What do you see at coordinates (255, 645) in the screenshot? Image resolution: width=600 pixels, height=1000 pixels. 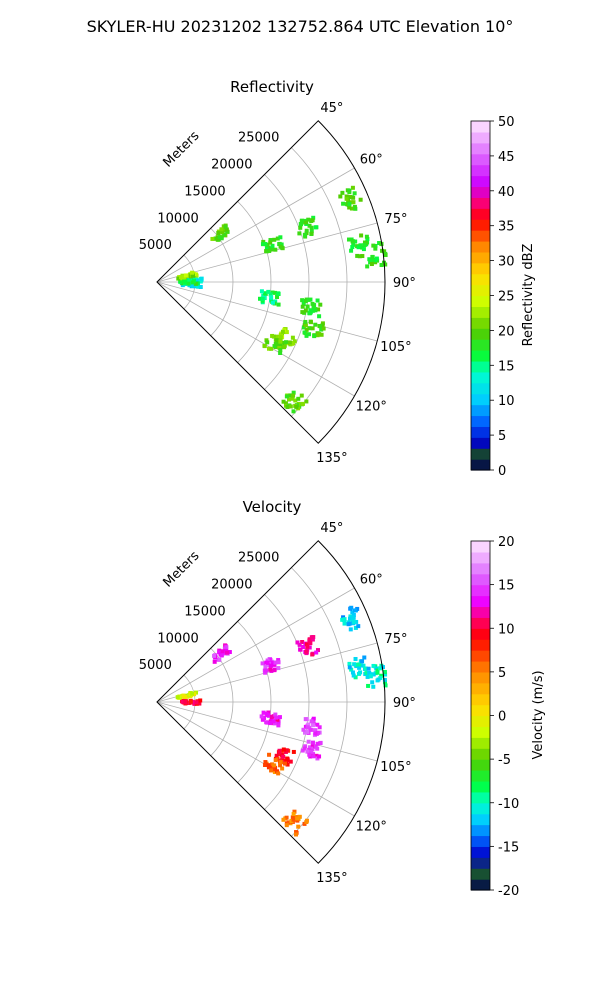 I see `azimuth-grid-line` at bounding box center [255, 645].